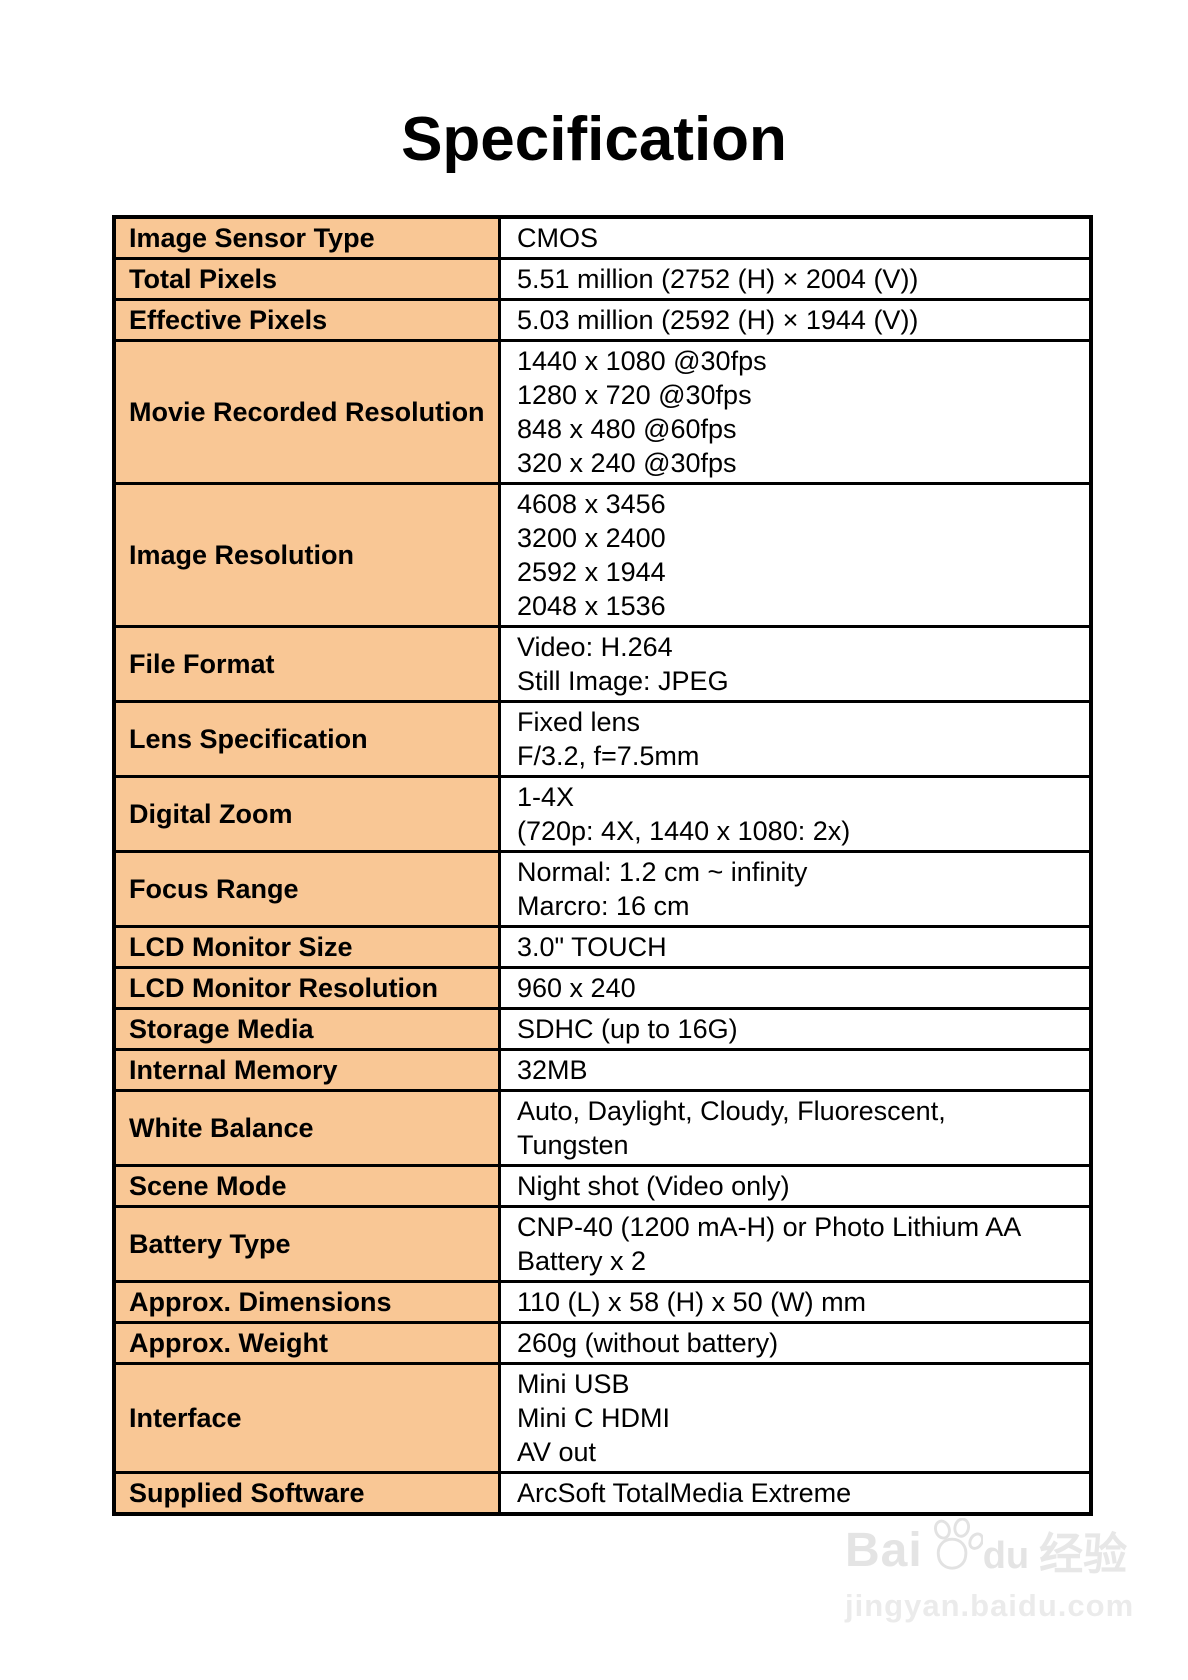  Describe the element at coordinates (795, 814) in the screenshot. I see `row-value: 1-4X (720p: 4X, 1440 x 1080: 2x)` at that location.